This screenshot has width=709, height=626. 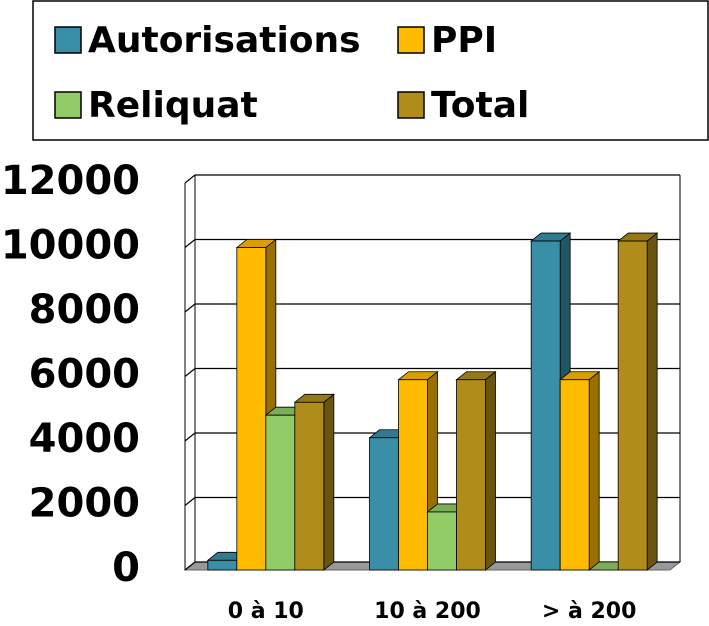 I want to click on y-tick-label: 8000, so click(x=84, y=310).